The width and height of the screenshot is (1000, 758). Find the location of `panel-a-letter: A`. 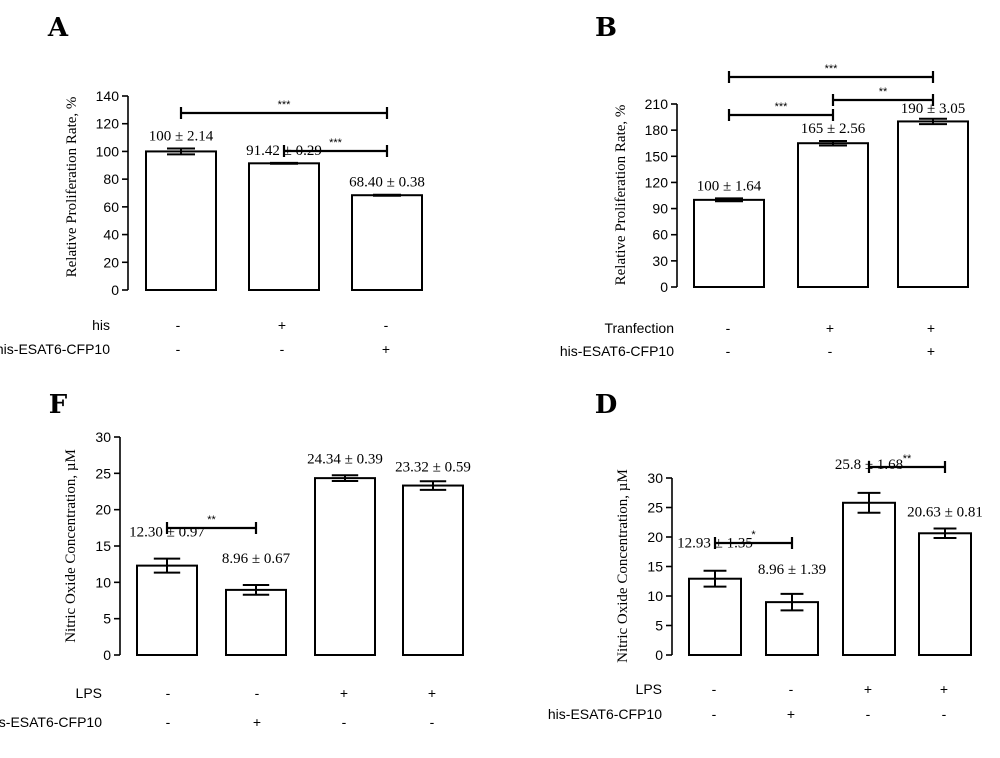

panel-a-letter: A is located at coordinates (58, 28).